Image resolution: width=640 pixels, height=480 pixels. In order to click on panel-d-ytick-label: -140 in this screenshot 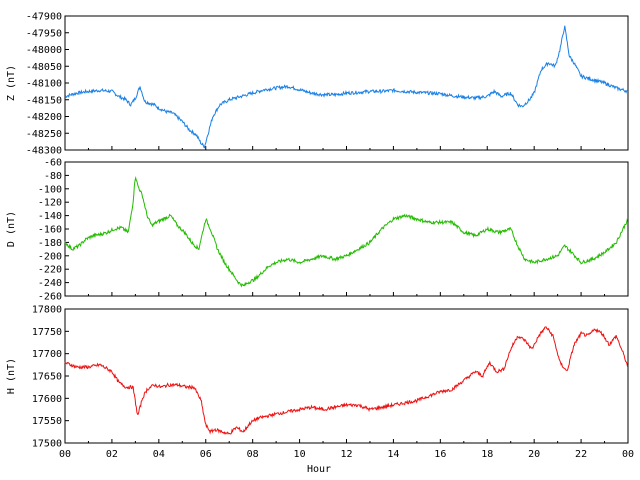, I will do `click(50, 216)`.